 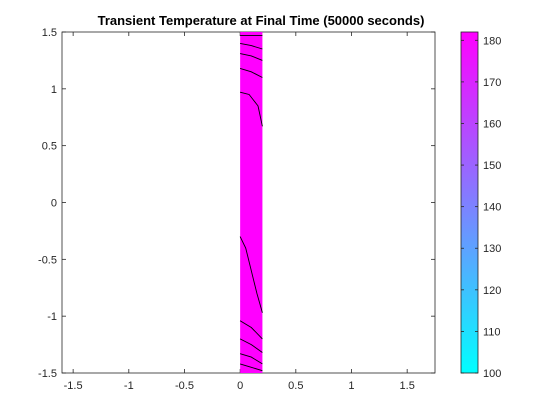 What do you see at coordinates (492, 374) in the screenshot?
I see `colorbar-tick-label: 100` at bounding box center [492, 374].